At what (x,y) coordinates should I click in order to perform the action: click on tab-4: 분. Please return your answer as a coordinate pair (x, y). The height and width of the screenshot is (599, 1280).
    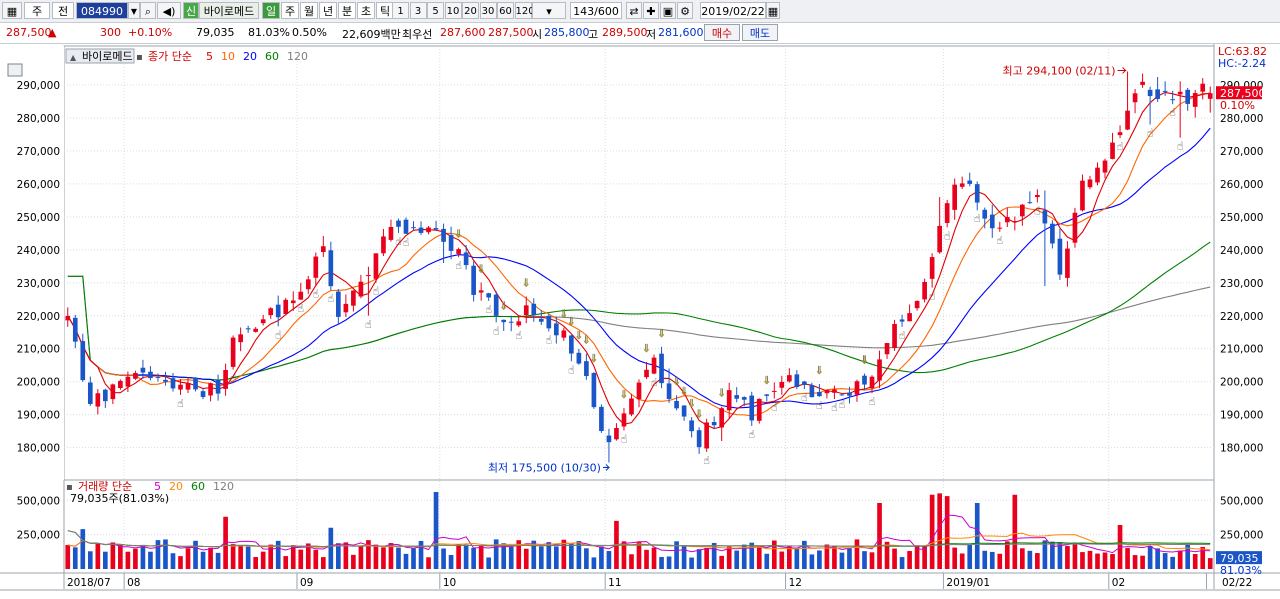
    Looking at the image, I should click on (347, 10).